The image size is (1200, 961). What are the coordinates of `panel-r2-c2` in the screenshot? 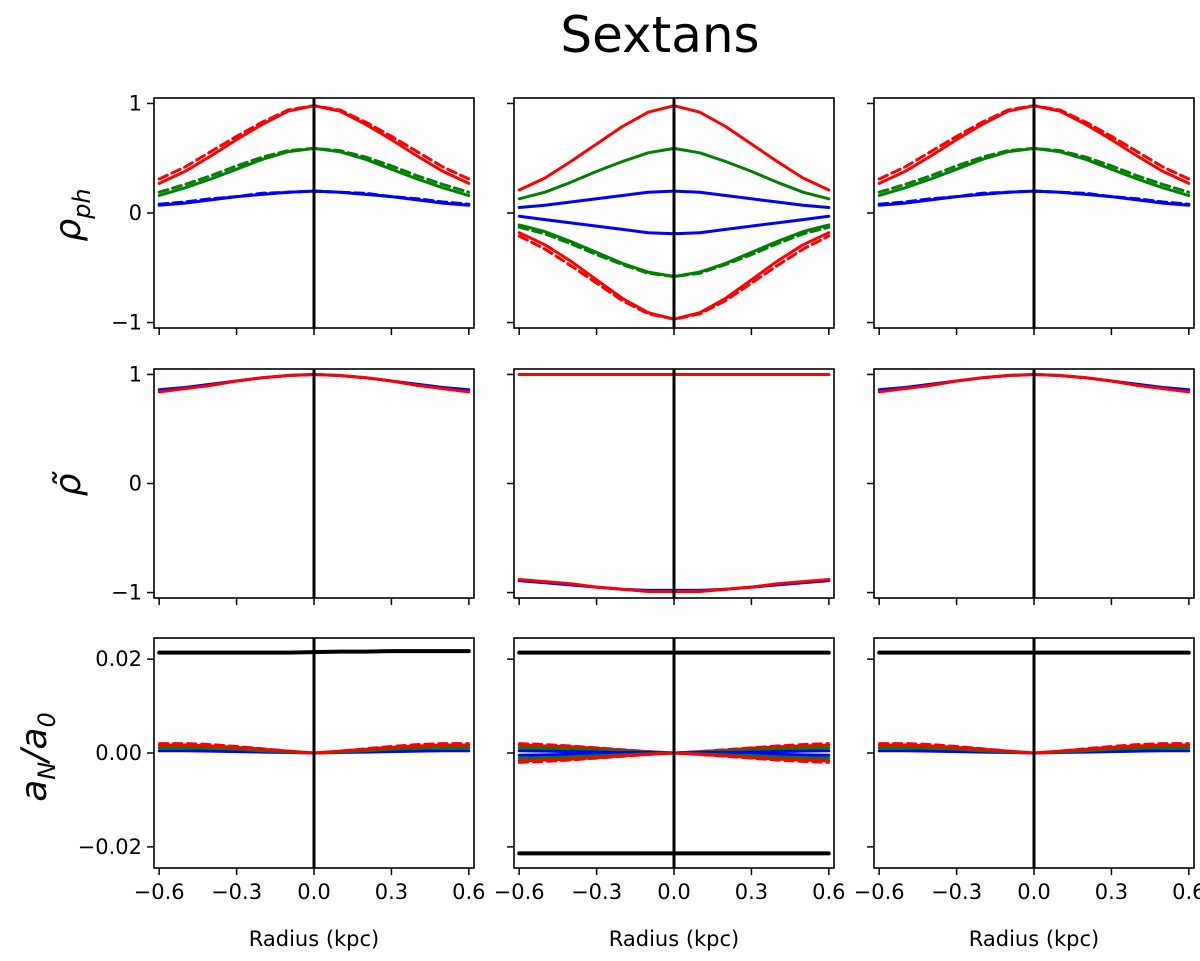 It's located at (671, 486).